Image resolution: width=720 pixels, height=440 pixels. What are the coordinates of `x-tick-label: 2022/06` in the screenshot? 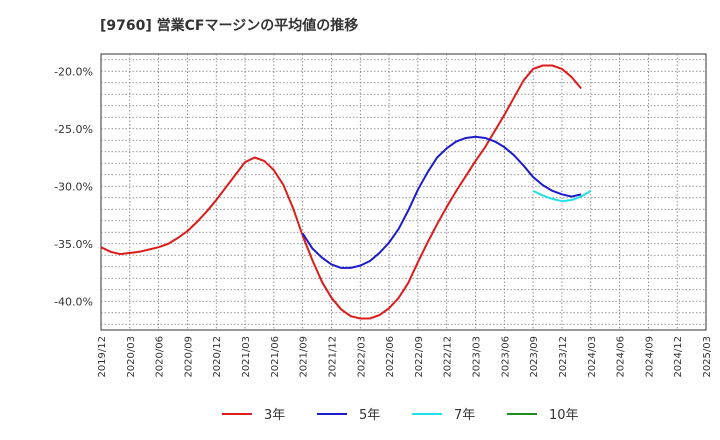 It's located at (390, 357).